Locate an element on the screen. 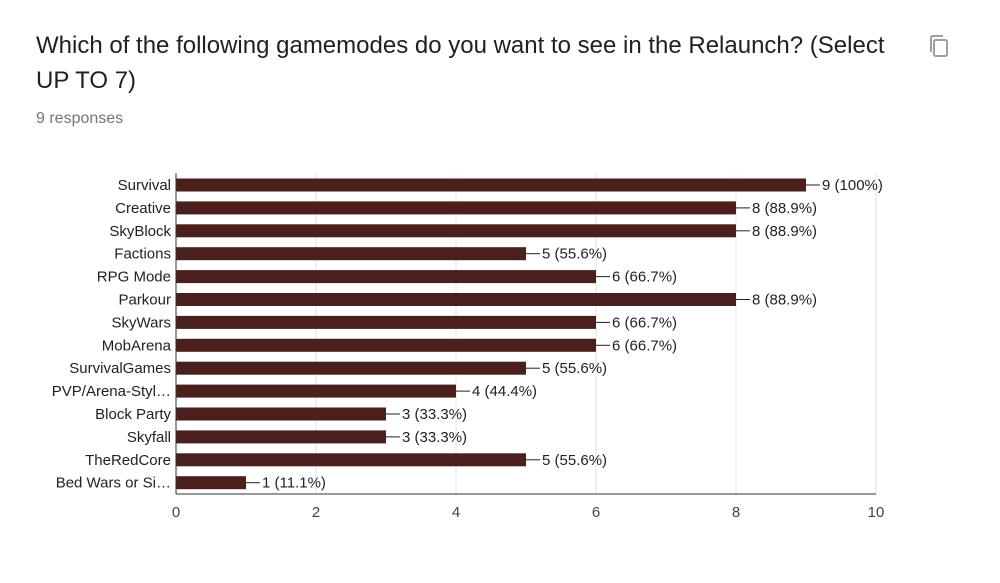 The image size is (1000, 583). x-tick-label: 4 is located at coordinates (456, 512).